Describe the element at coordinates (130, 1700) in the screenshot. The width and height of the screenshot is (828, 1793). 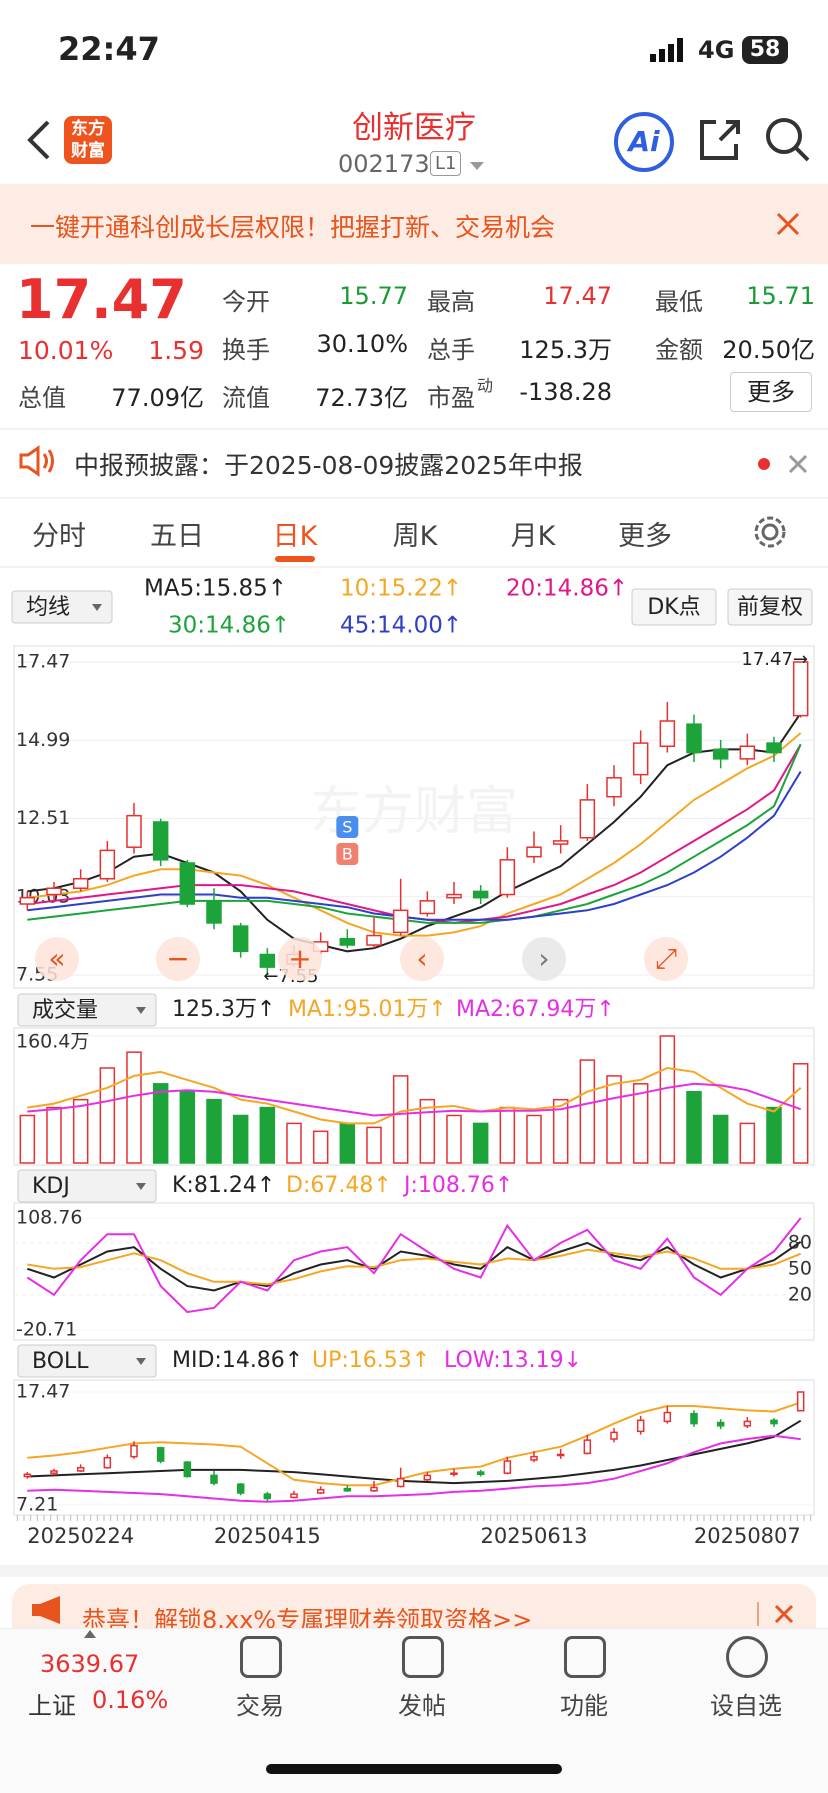
I see `index-change: 0.16%` at that location.